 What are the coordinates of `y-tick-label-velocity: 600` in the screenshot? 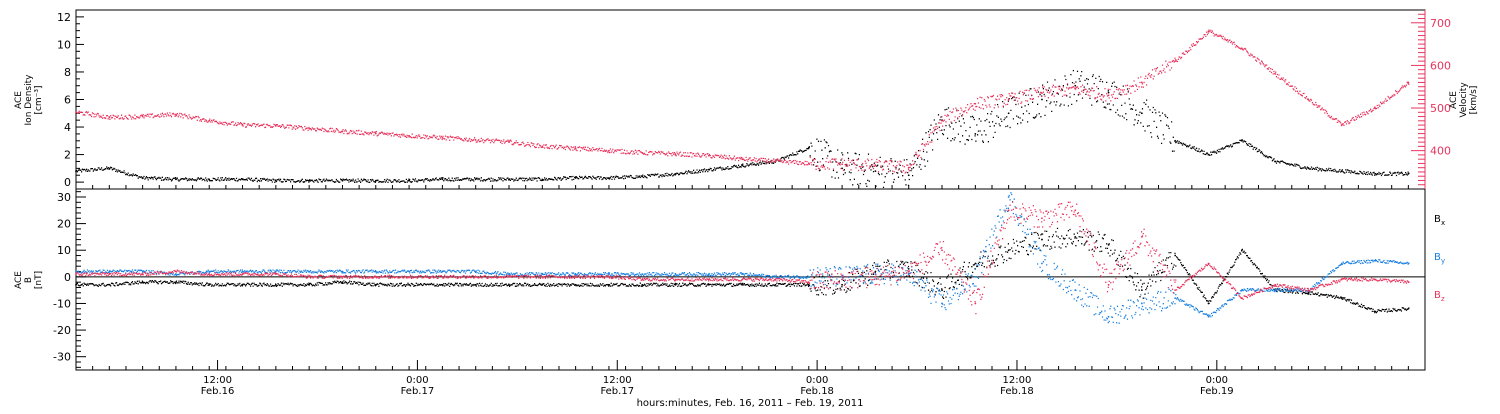 It's located at (1440, 65).